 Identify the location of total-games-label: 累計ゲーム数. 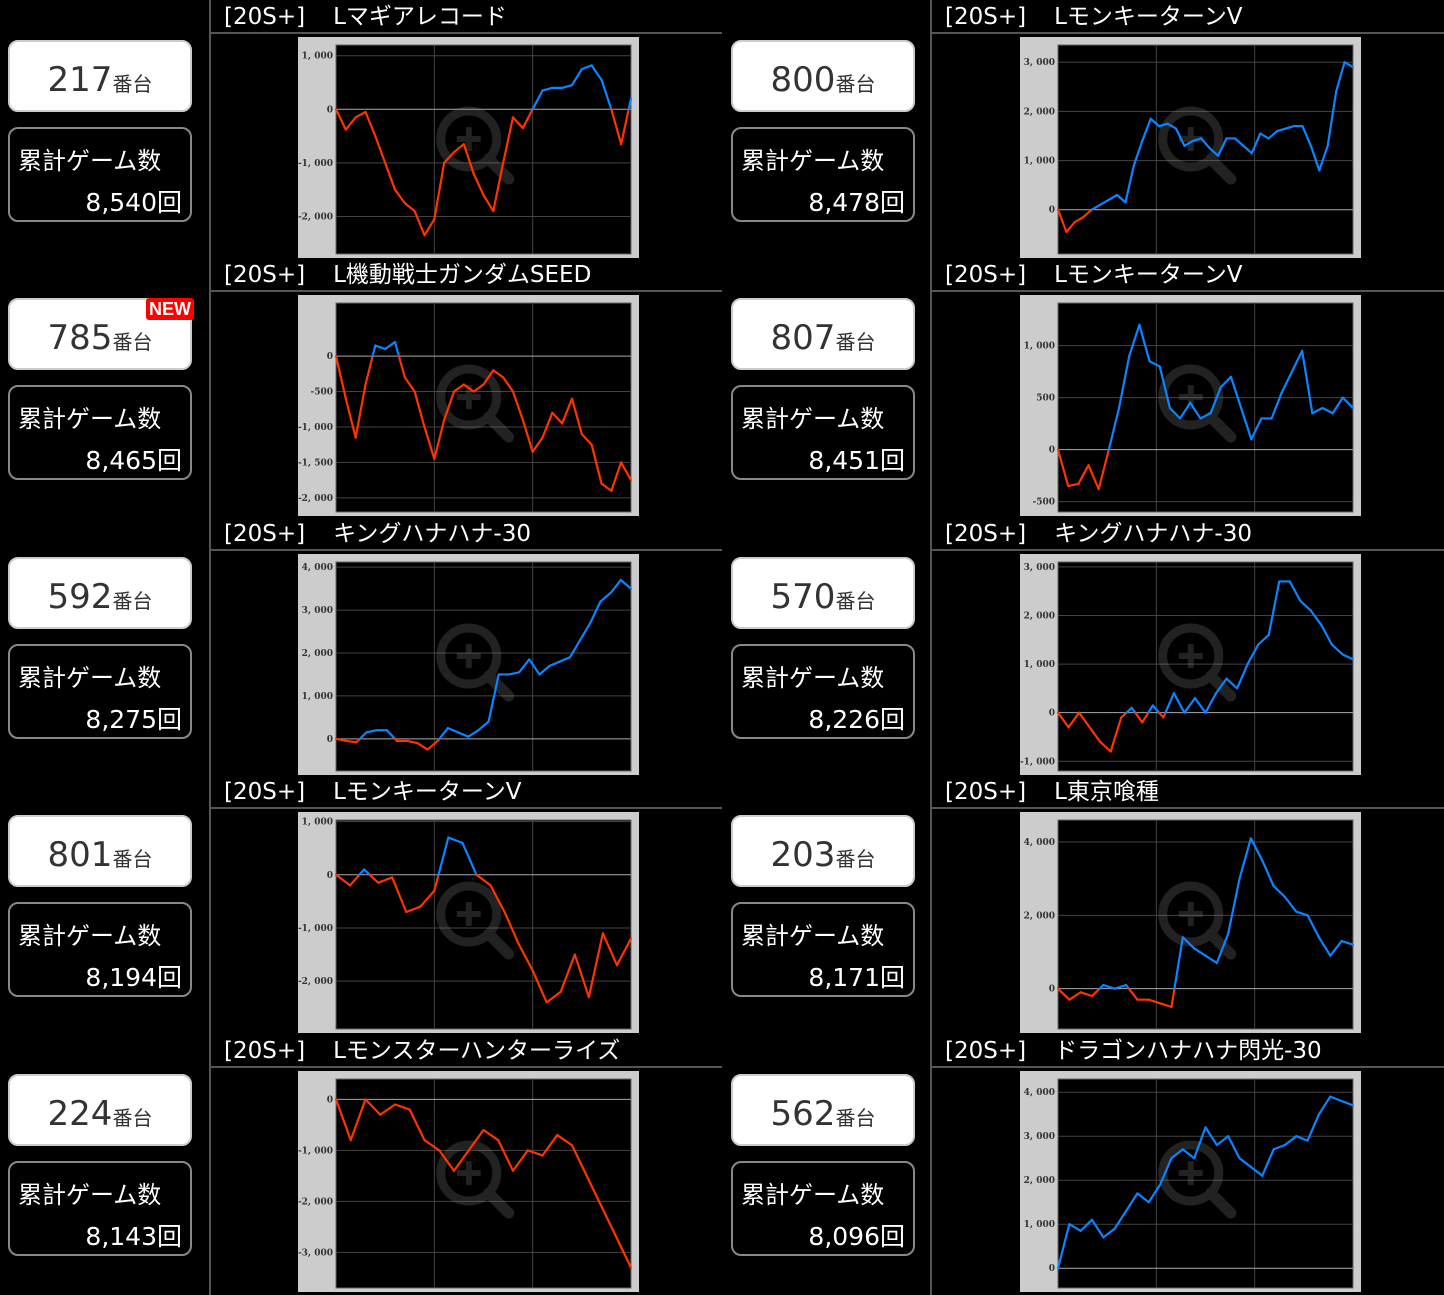
(813, 1195).